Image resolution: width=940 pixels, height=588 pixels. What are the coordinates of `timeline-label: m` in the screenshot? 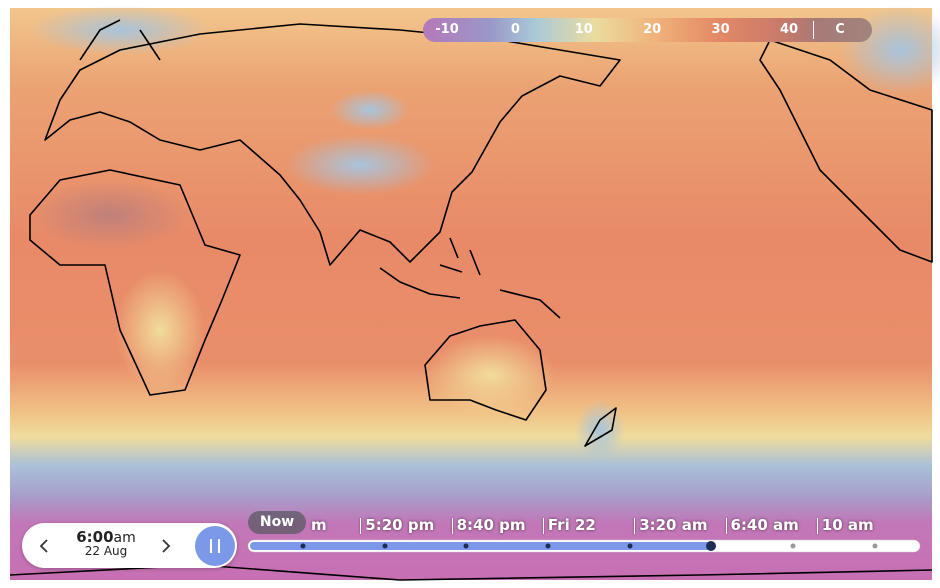 It's located at (319, 525).